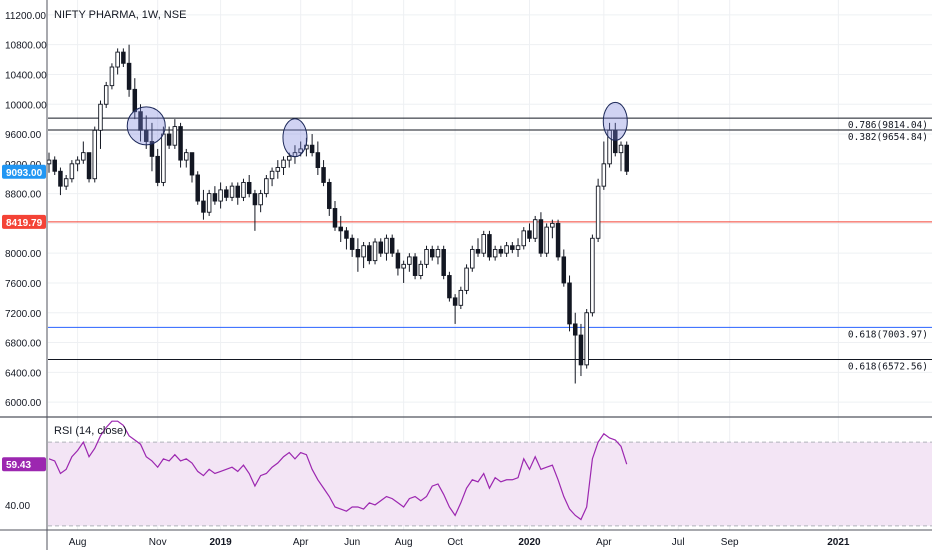 This screenshot has width=932, height=550. I want to click on current-price-badge-bg, so click(24, 171).